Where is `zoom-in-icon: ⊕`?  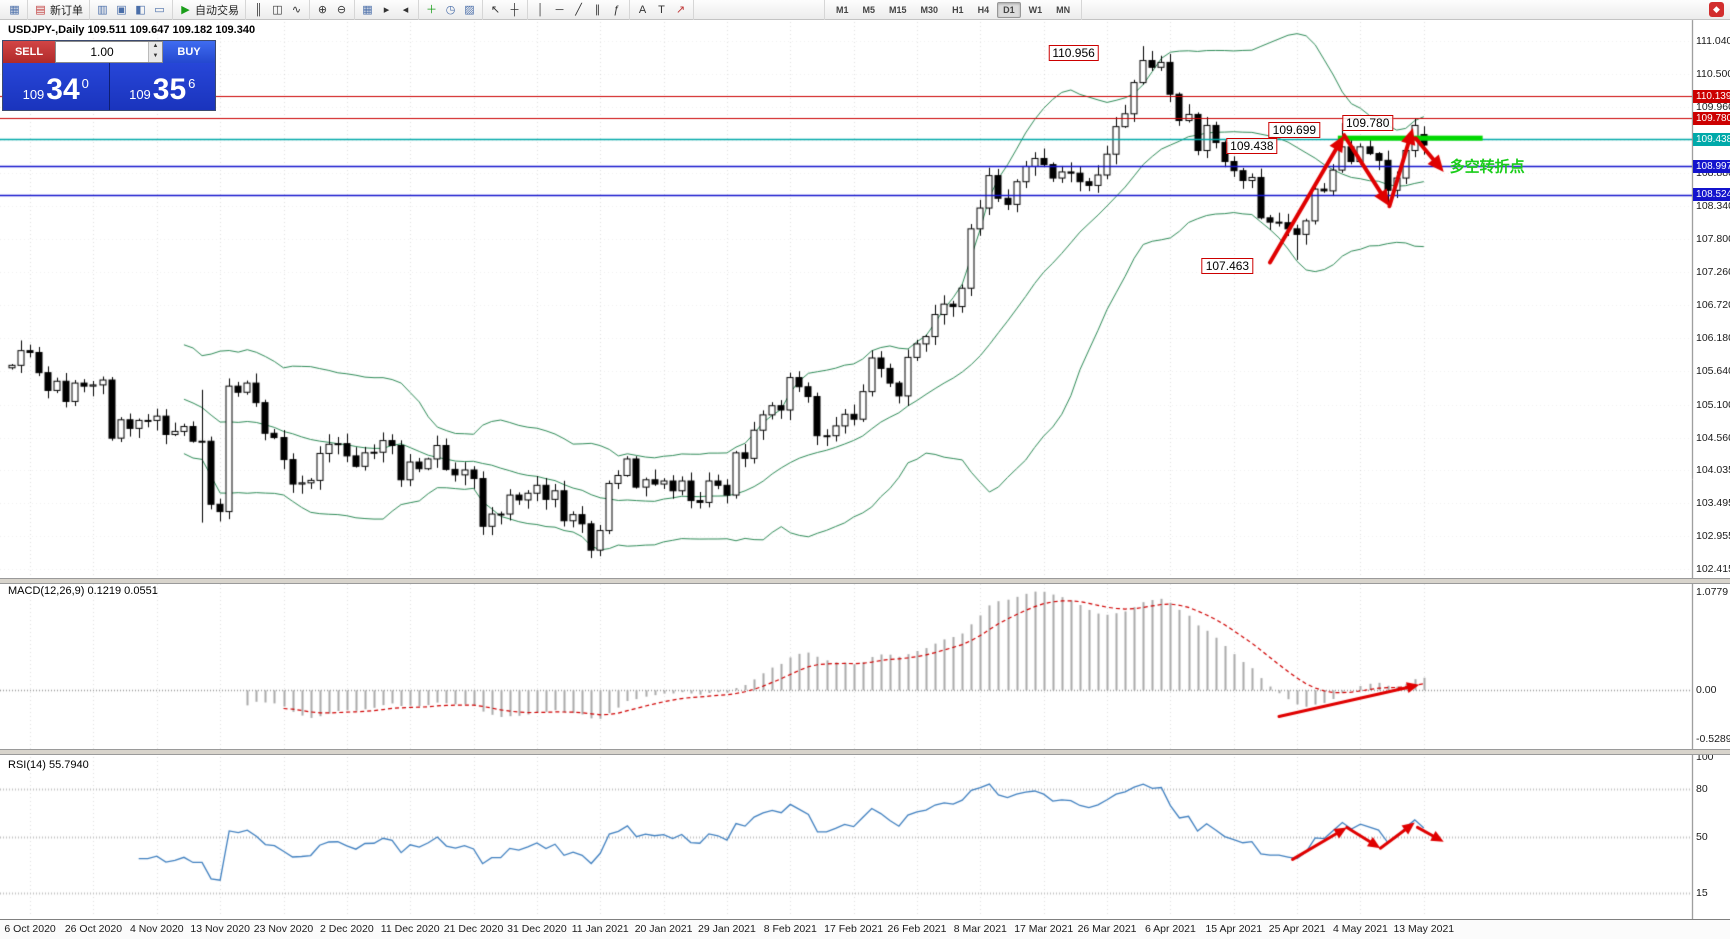 zoom-in-icon: ⊕ is located at coordinates (322, 10).